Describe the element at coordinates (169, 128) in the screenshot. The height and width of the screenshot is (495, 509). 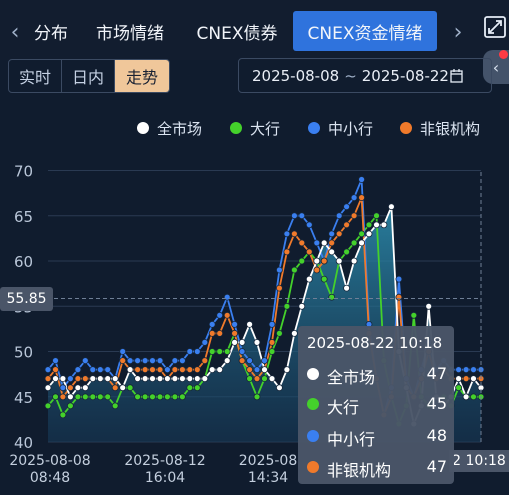
I see `legend-item-all-market: 全市场` at that location.